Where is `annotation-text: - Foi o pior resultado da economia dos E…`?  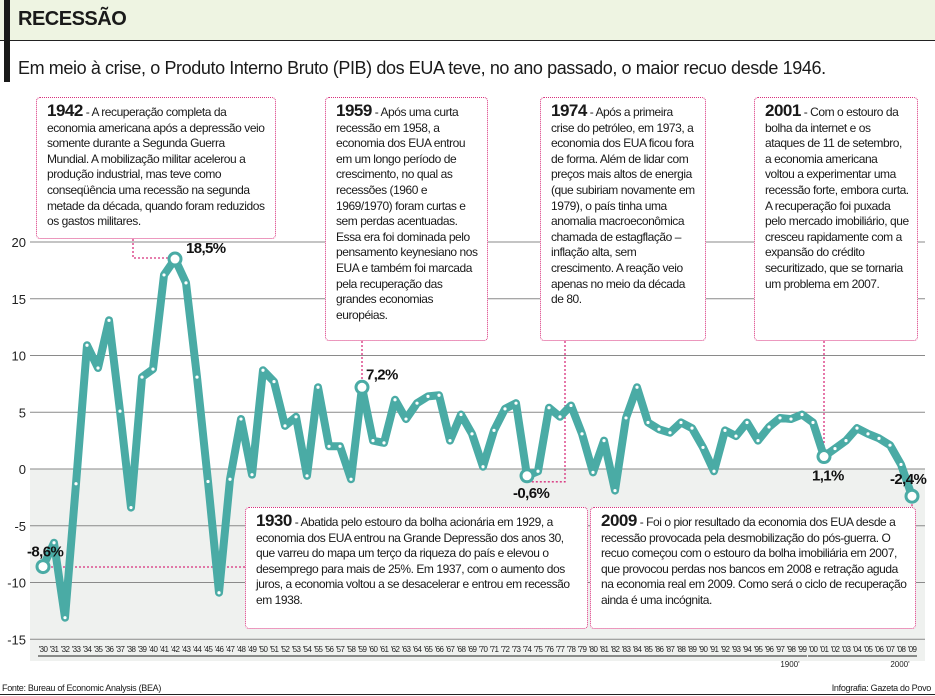 annotation-text: - Foi o pior resultado da economia dos E… is located at coordinates (754, 561).